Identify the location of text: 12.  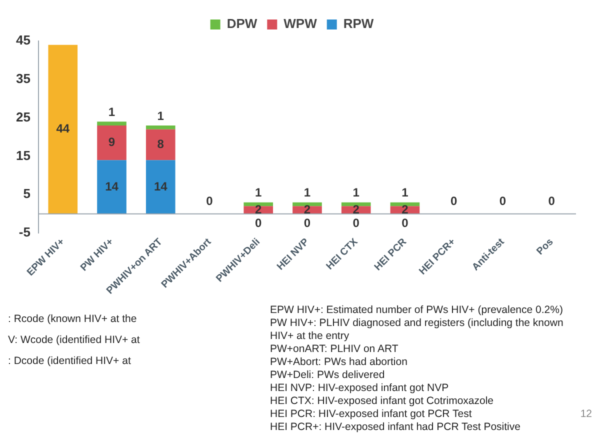
(586, 414).